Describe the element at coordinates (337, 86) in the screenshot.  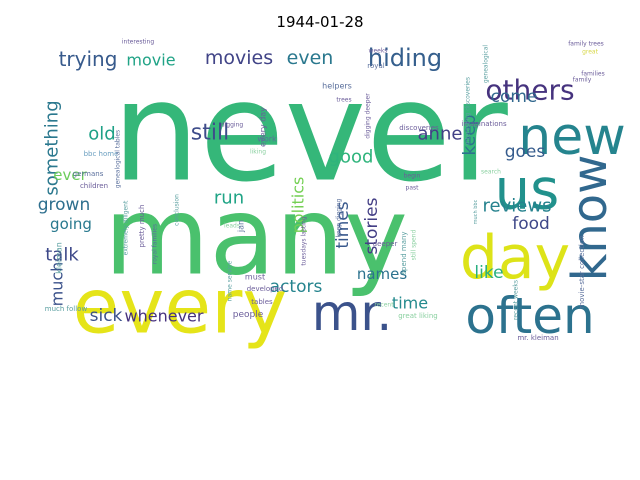
I see `word-helpers: helpers` at that location.